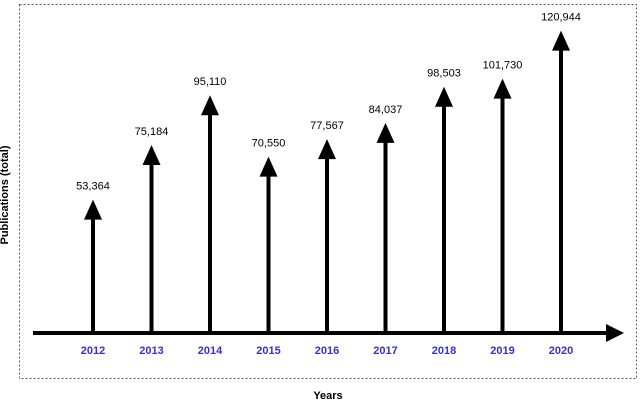 The width and height of the screenshot is (640, 401). What do you see at coordinates (93, 351) in the screenshot?
I see `x-tick-label: 2012` at bounding box center [93, 351].